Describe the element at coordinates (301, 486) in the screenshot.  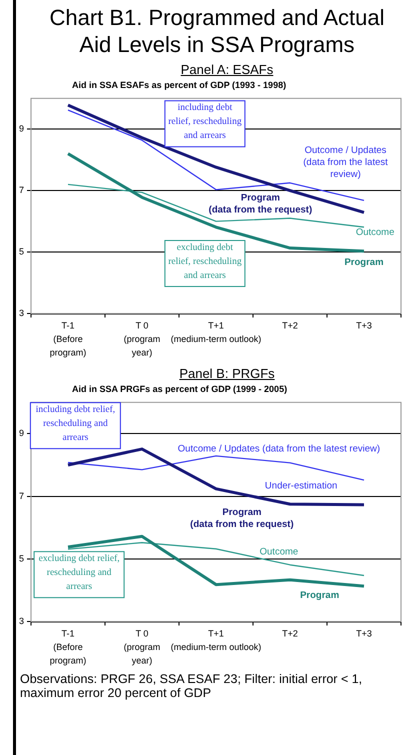
I see `annotation: Under-estimation` at that location.